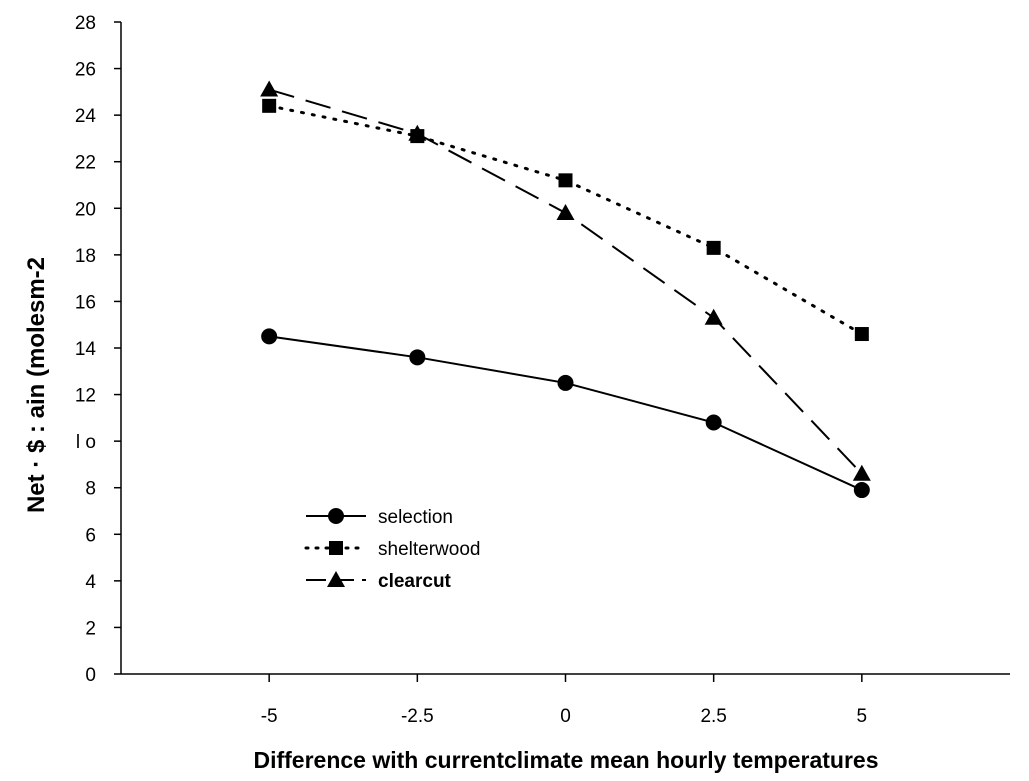 This screenshot has height=781, width=1029. What do you see at coordinates (85, 23) in the screenshot?
I see `y-tick-label: 28` at bounding box center [85, 23].